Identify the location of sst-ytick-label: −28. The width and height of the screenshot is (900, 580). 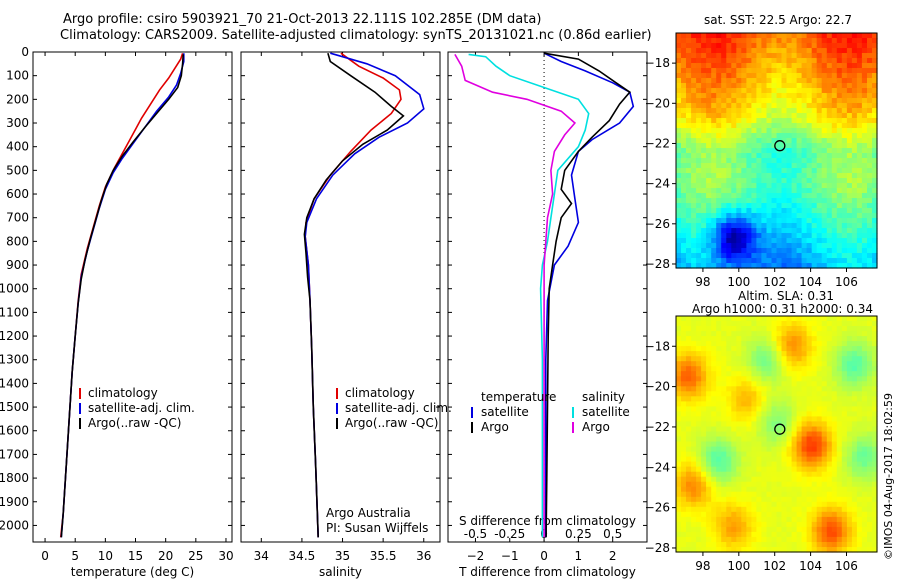
(657, 264).